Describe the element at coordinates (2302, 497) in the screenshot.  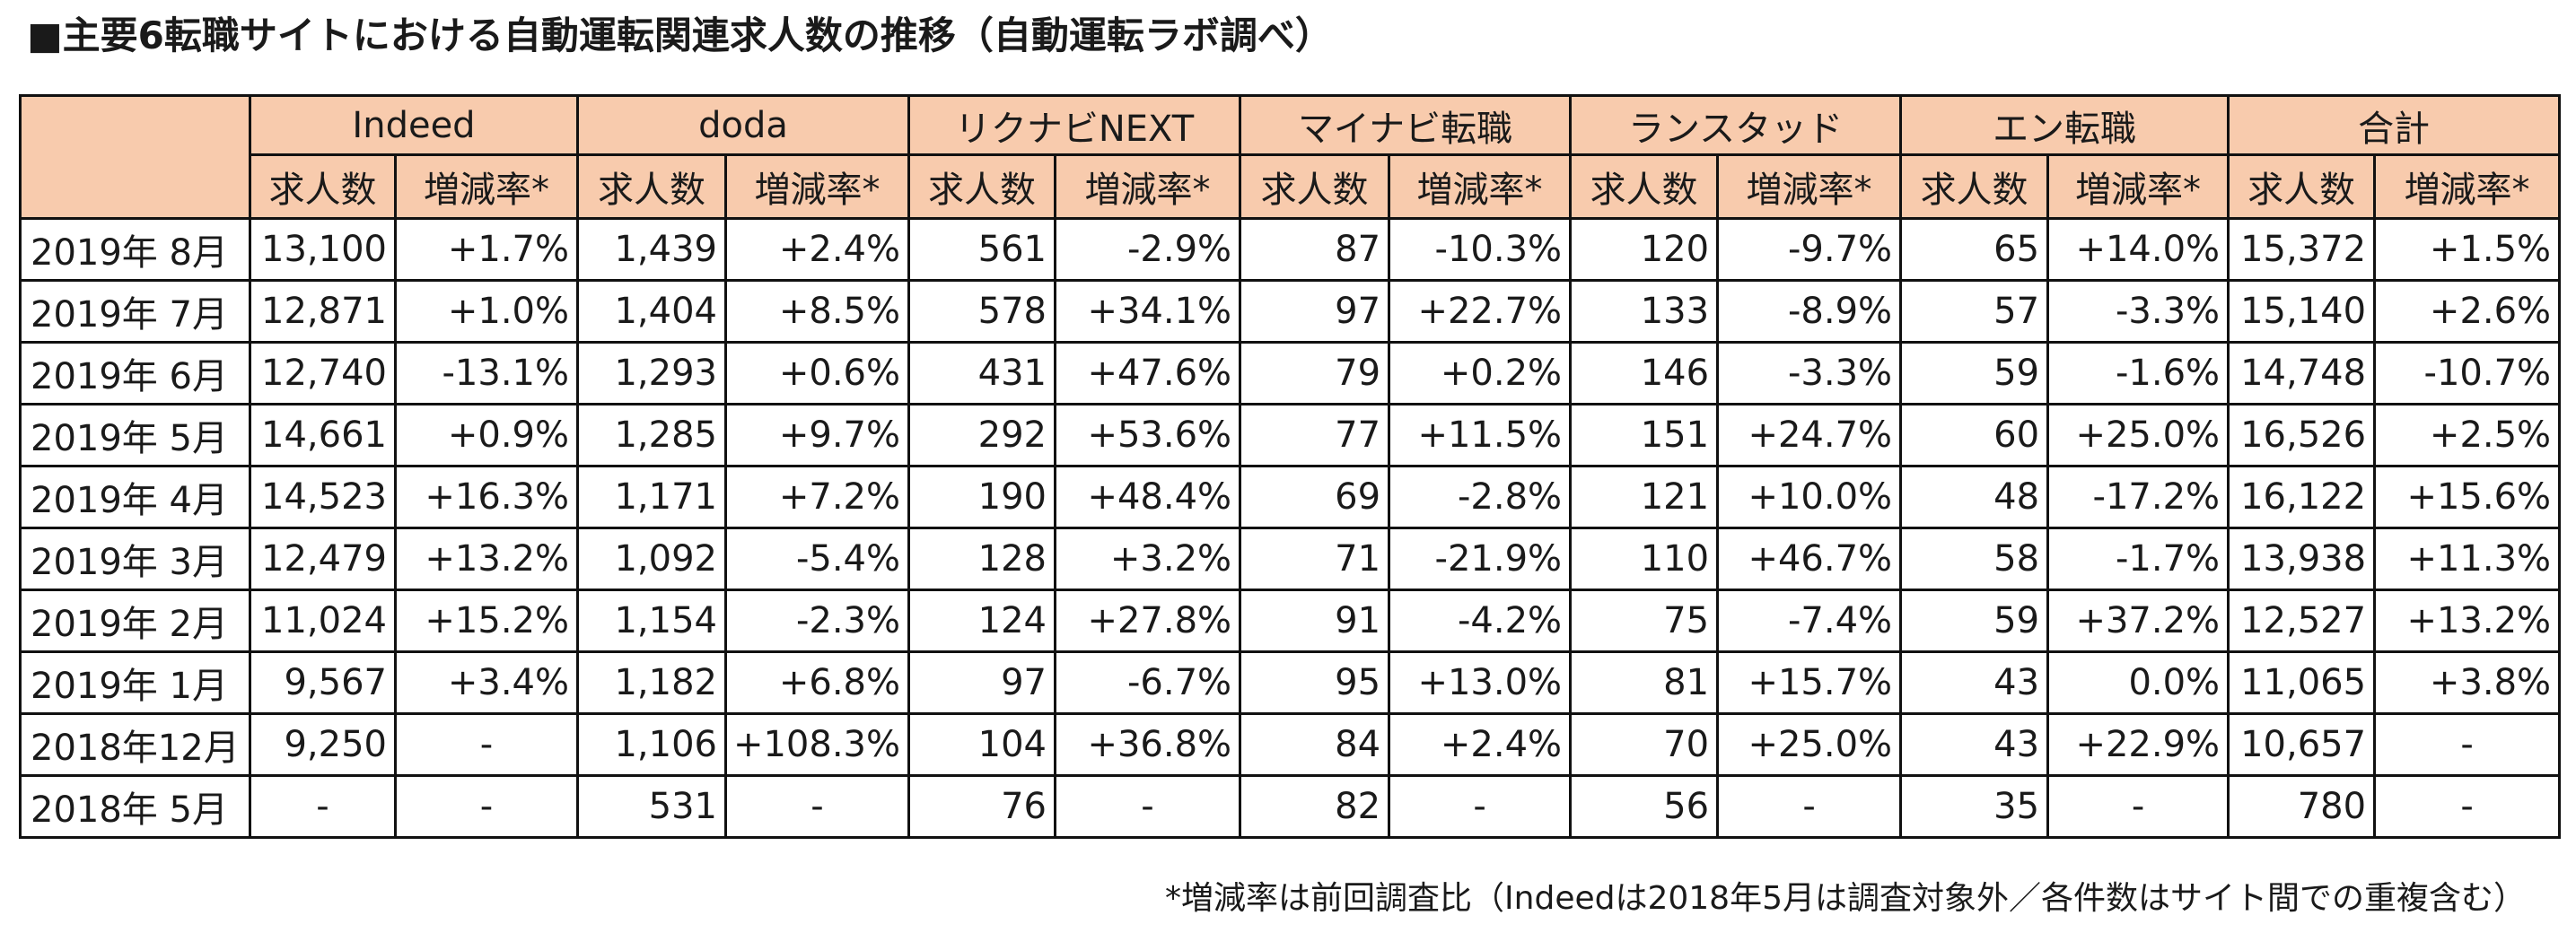
I see `count-cell: 16,122` at that location.